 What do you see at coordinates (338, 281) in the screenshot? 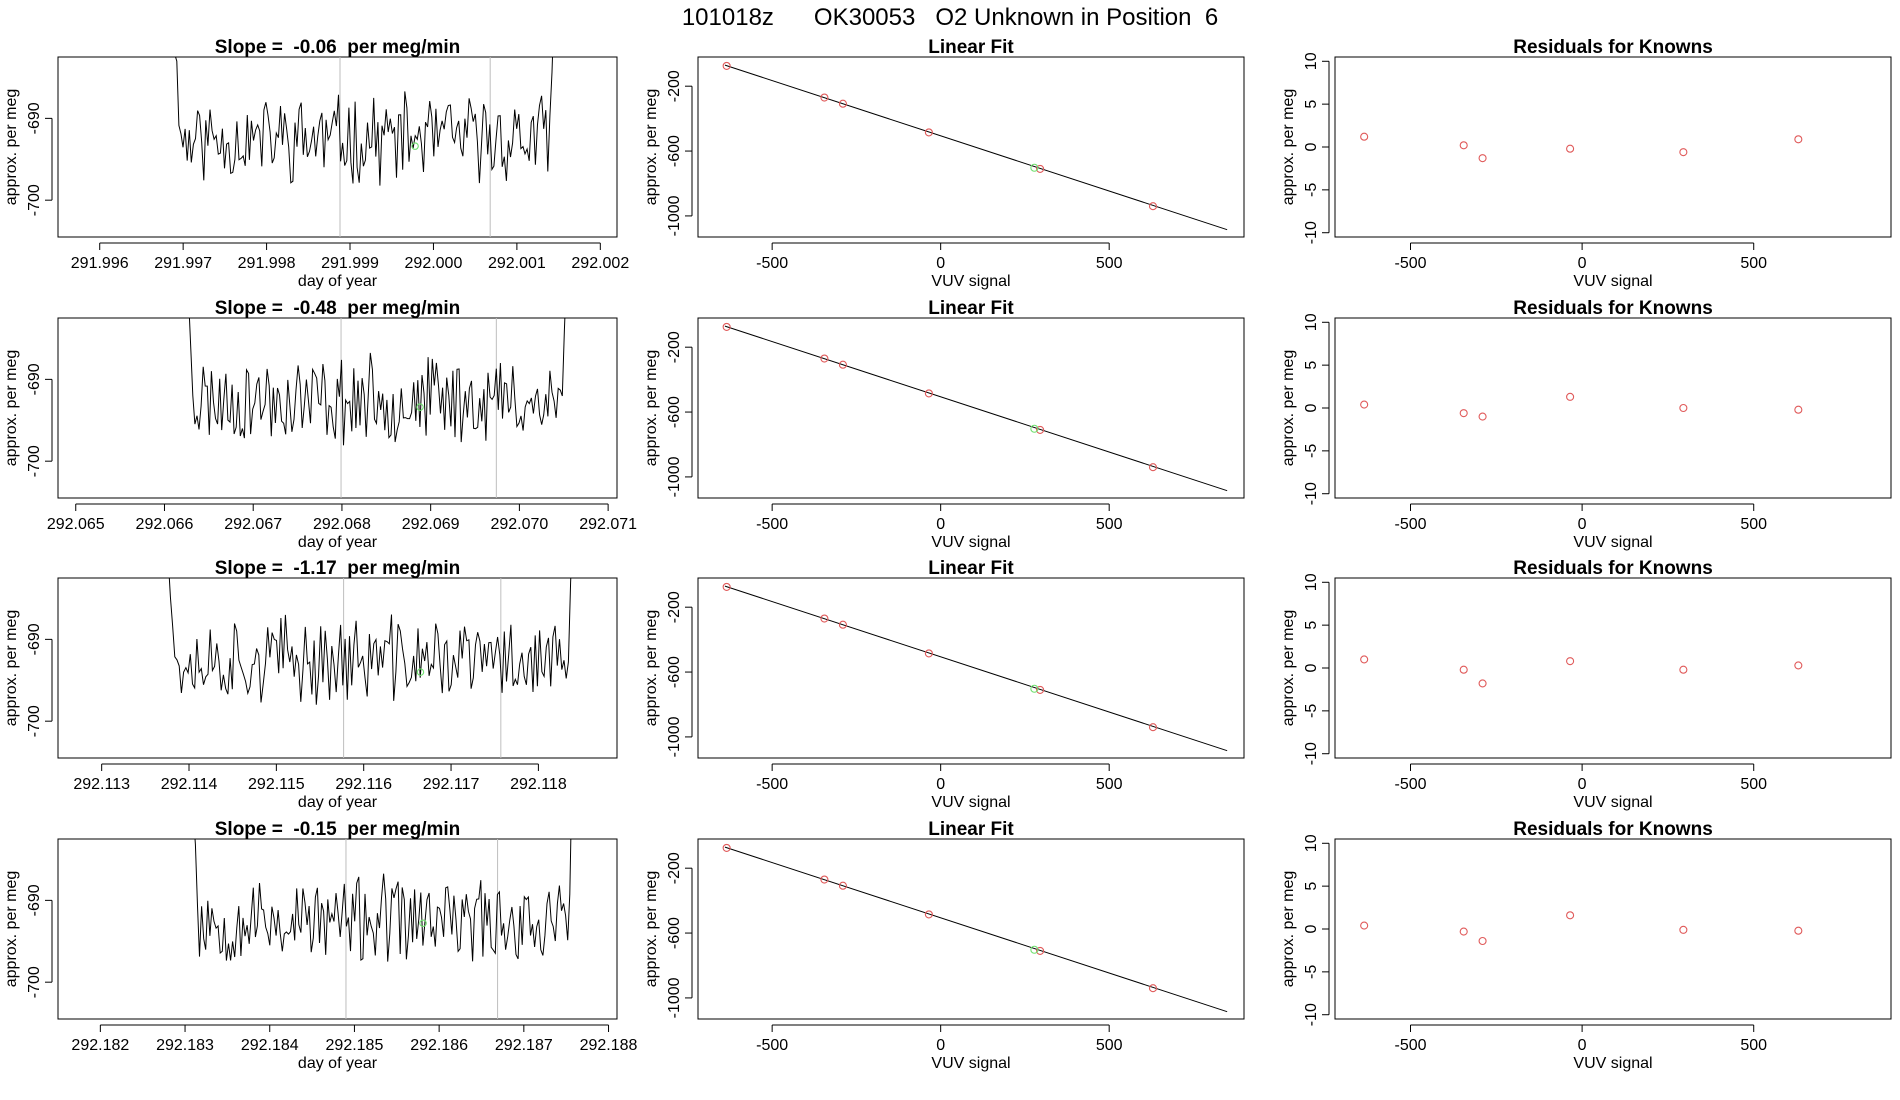
I see `x-axis-label: day of year` at bounding box center [338, 281].